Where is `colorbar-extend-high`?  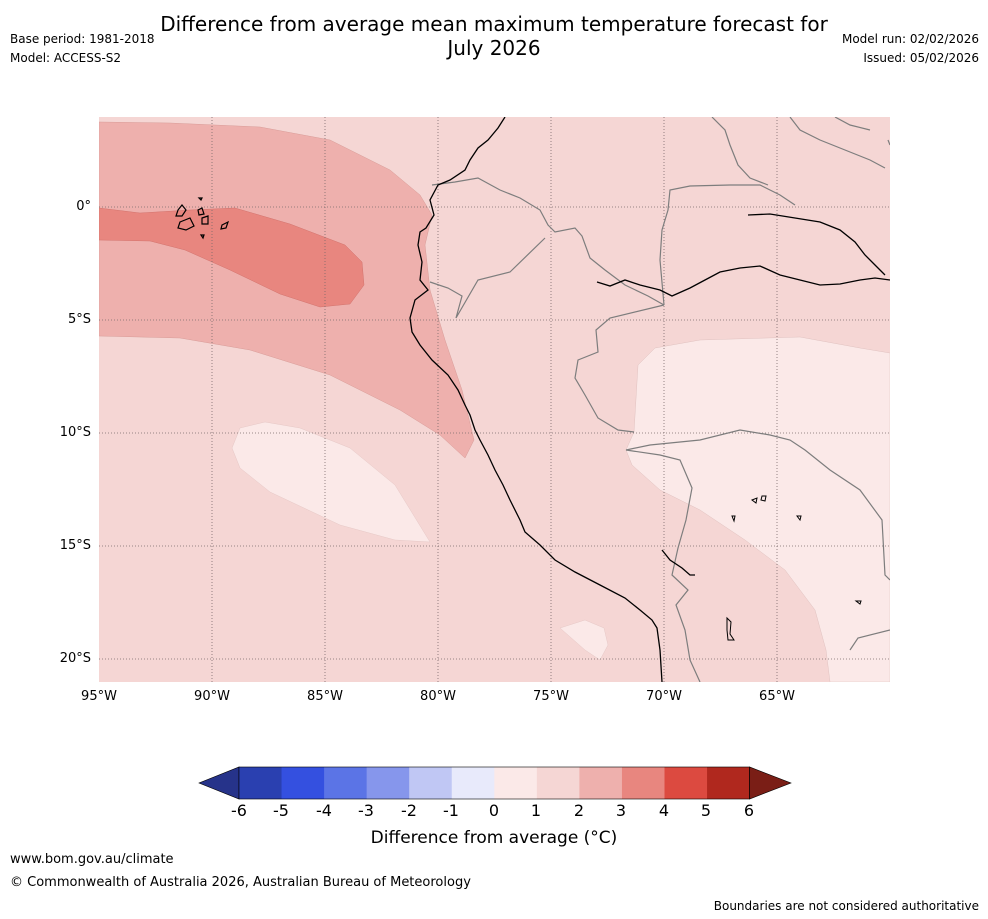
colorbar-extend-high is located at coordinates (770, 783).